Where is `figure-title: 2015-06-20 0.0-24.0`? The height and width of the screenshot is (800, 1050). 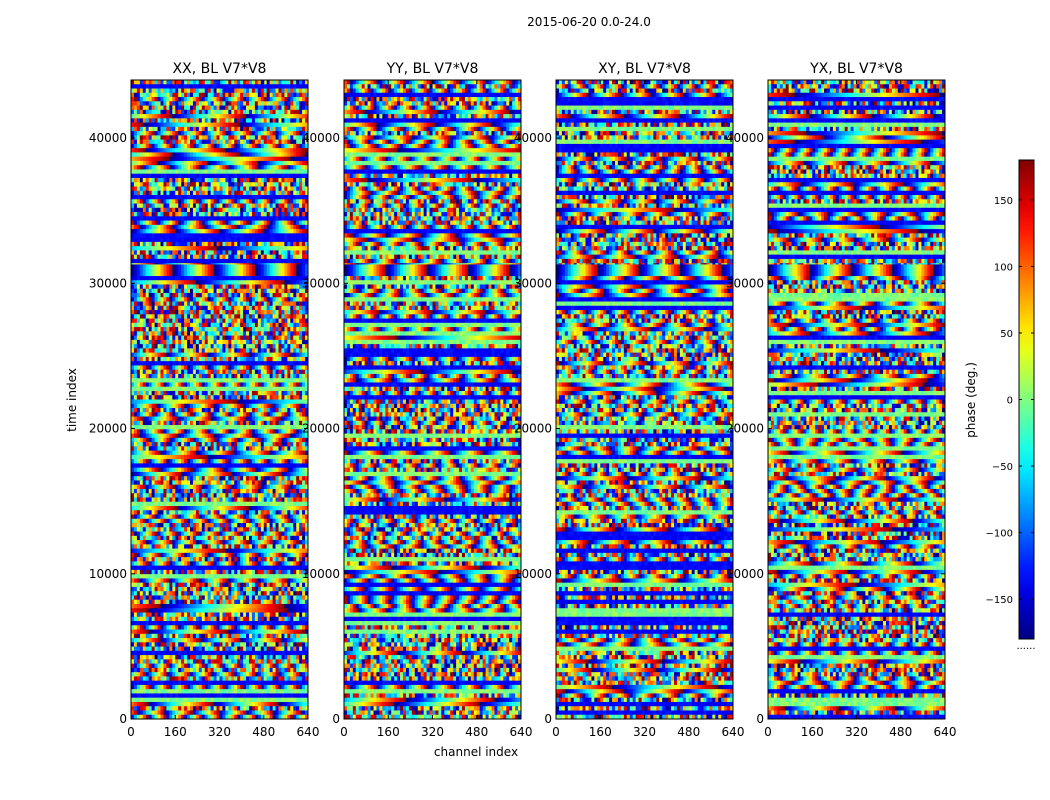
figure-title: 2015-06-20 0.0-24.0 is located at coordinates (589, 22).